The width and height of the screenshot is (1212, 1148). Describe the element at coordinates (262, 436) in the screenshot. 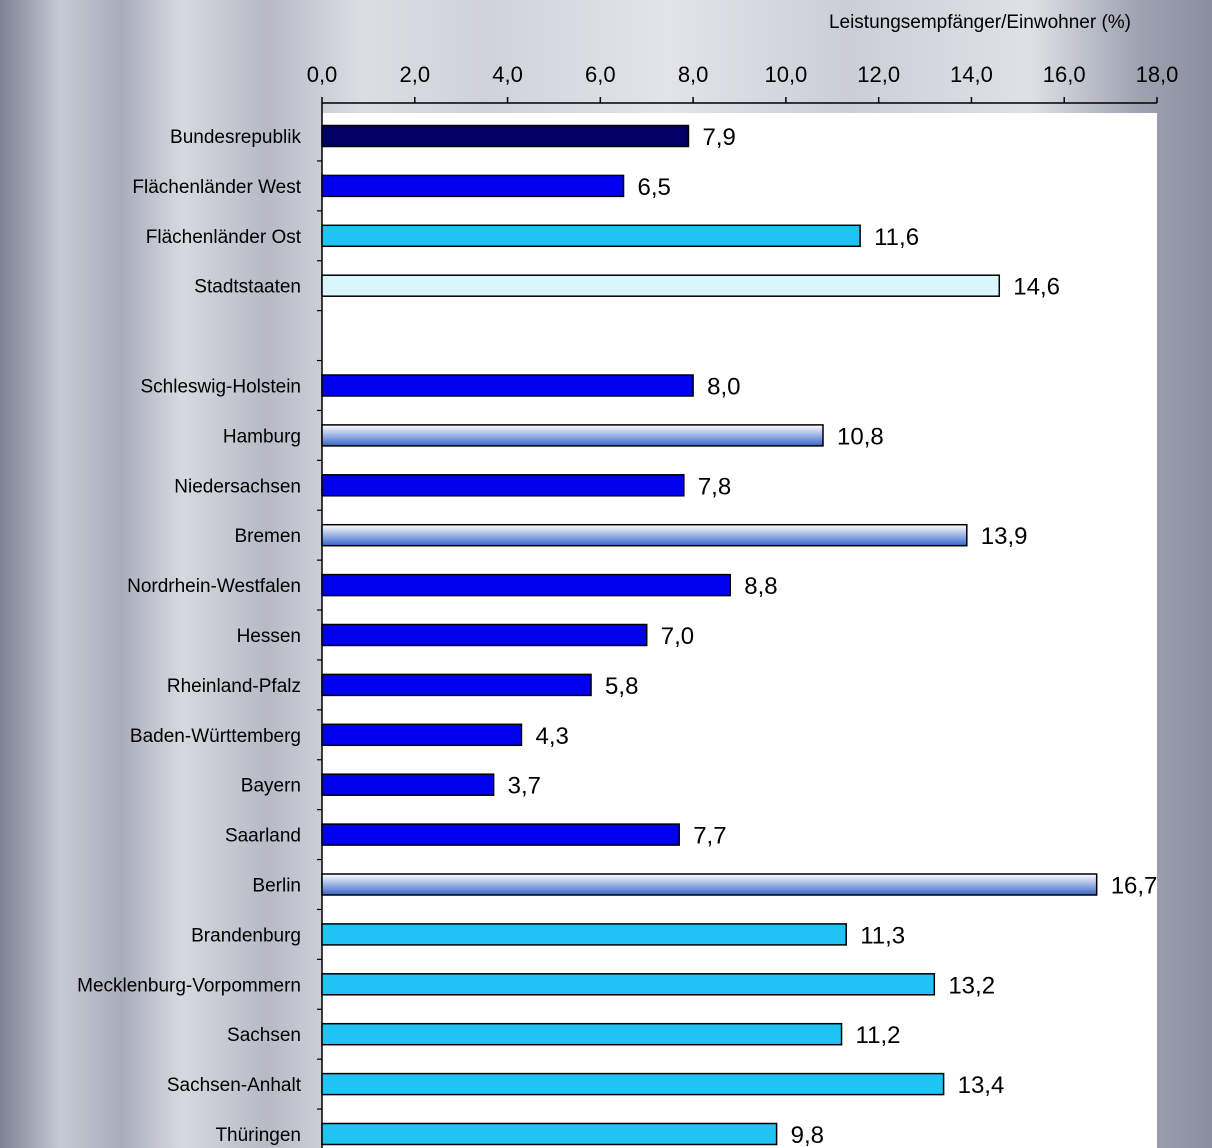

I see `category-label: Hamburg` at that location.